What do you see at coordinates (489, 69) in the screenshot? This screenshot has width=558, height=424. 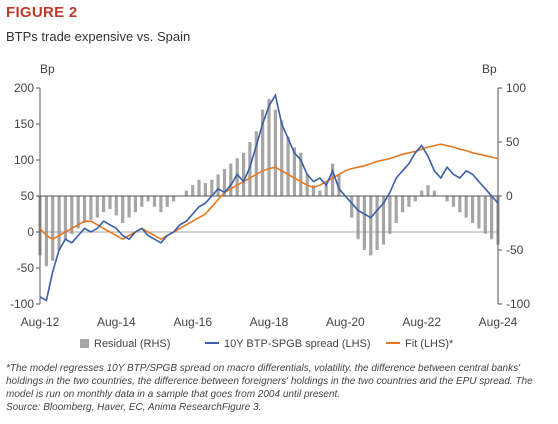 I see `right-axis-unit: Bp` at bounding box center [489, 69].